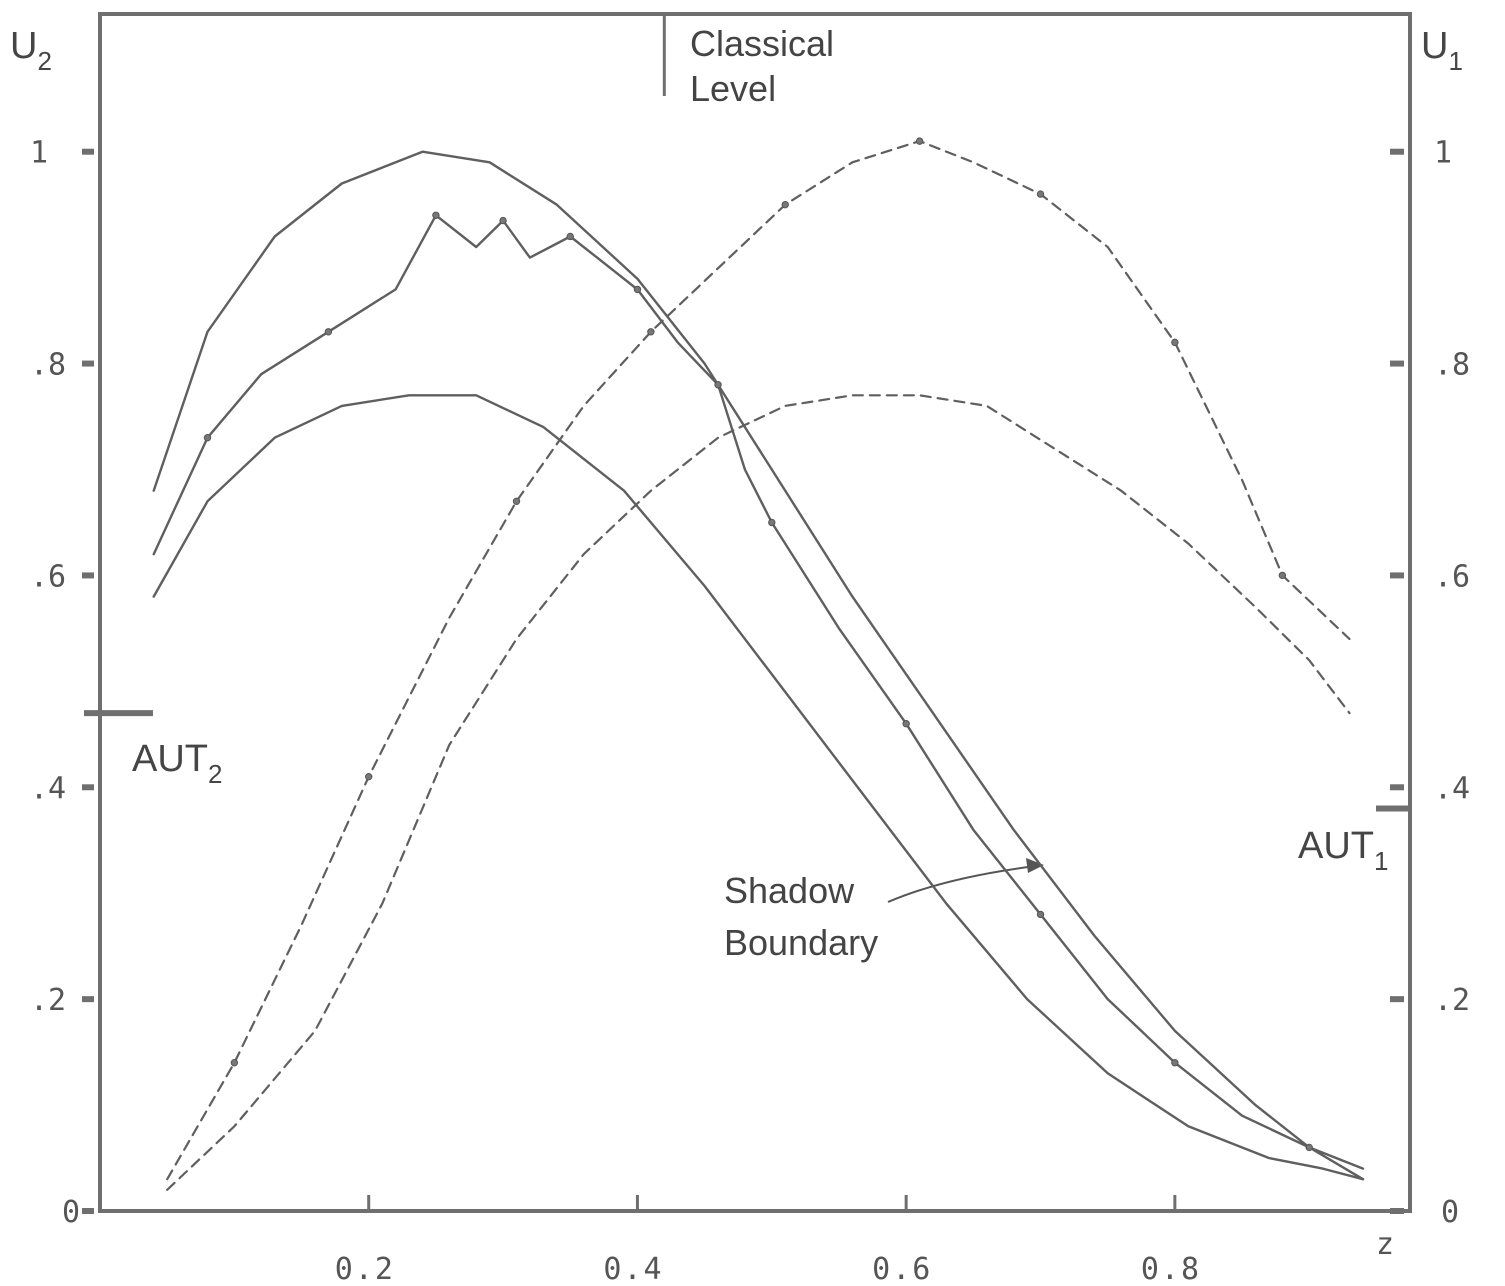 This screenshot has width=1505, height=1286. What do you see at coordinates (71, 1212) in the screenshot?
I see `left-y-axis-tick-label: 0` at bounding box center [71, 1212].